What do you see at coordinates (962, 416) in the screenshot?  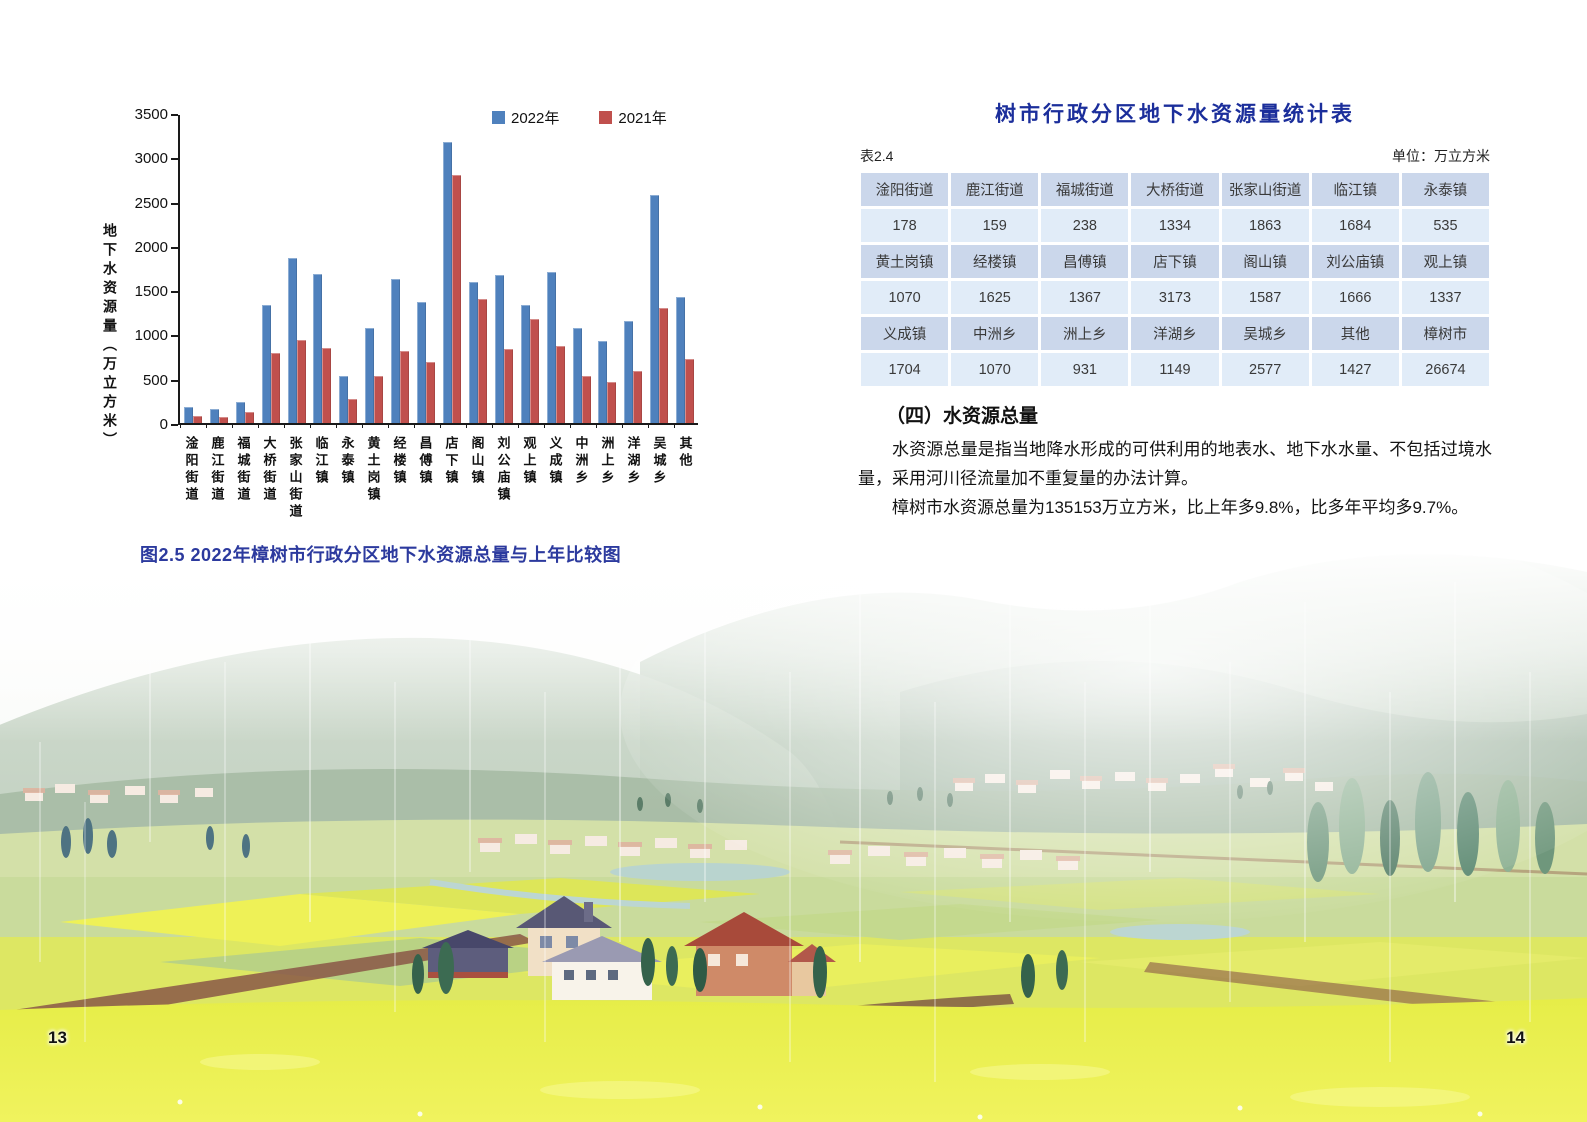 I see `section-heading: （四）水资源总量` at bounding box center [962, 416].